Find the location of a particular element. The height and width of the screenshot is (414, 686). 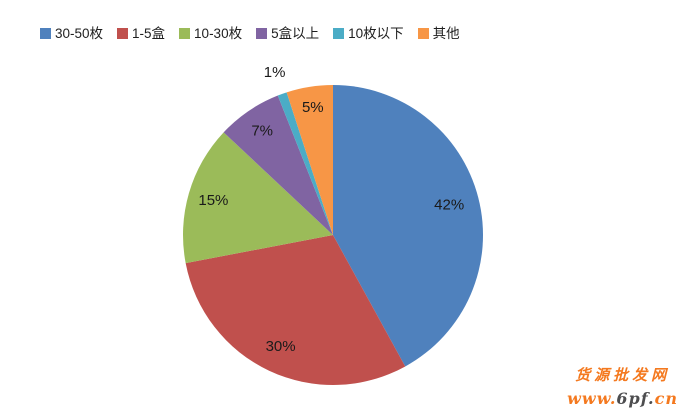

watermark-site-name: 货源批发网 is located at coordinates (623, 374).